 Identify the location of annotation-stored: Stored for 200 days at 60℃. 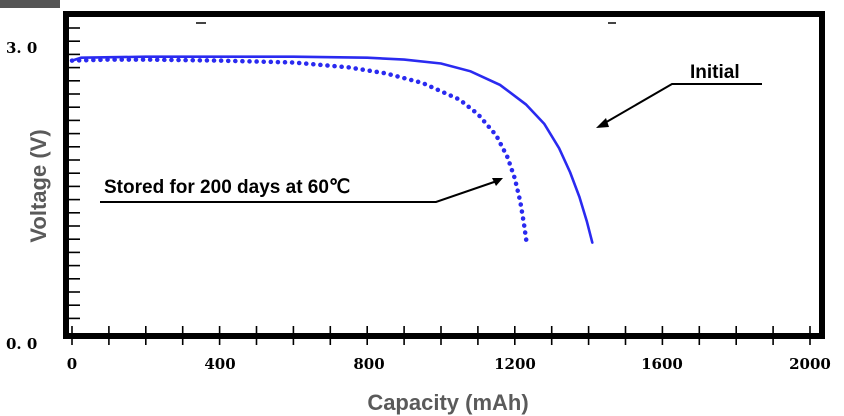
(301, 190).